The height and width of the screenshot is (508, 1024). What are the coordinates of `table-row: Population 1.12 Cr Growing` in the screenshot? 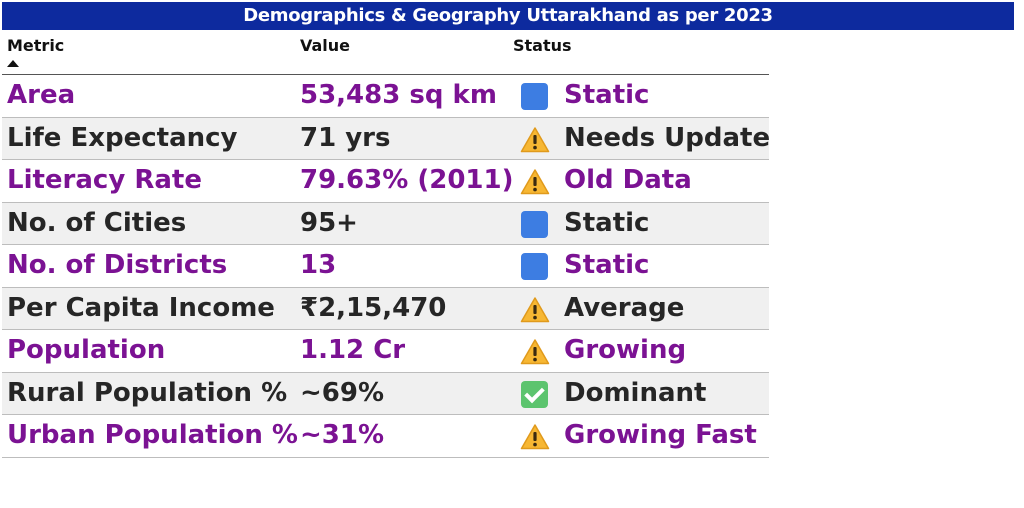 It's located at (385, 351).